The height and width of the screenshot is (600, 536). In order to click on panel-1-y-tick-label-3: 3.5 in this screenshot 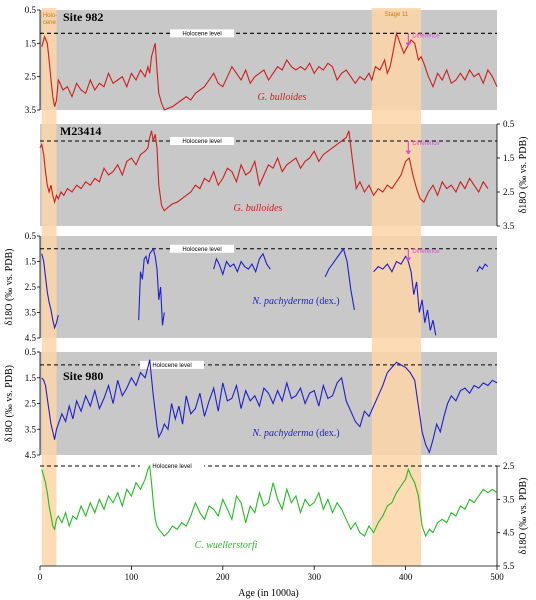, I will do `click(31, 110)`.